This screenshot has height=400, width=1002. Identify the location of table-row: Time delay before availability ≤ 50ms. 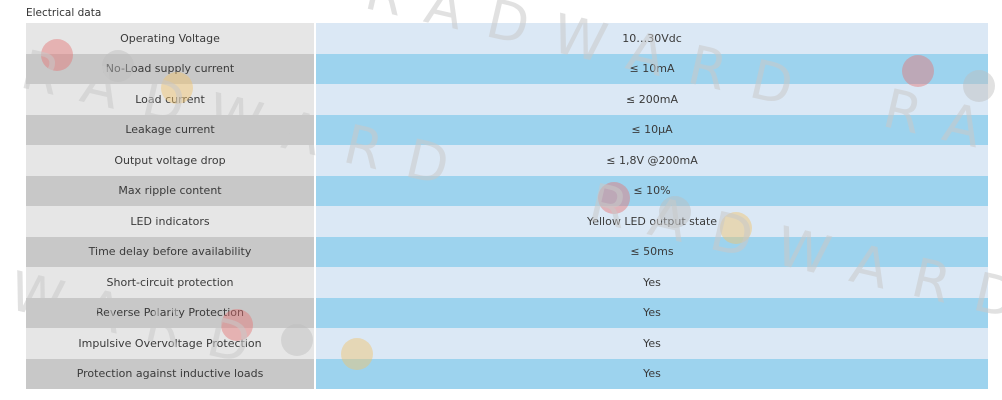
(507, 251).